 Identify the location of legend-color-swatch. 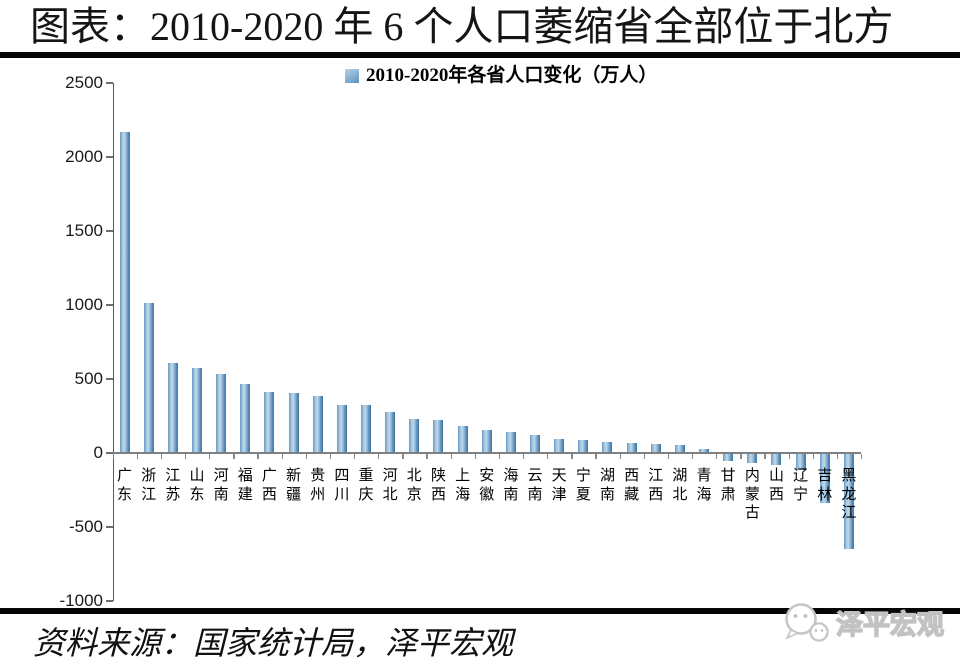
(352, 76).